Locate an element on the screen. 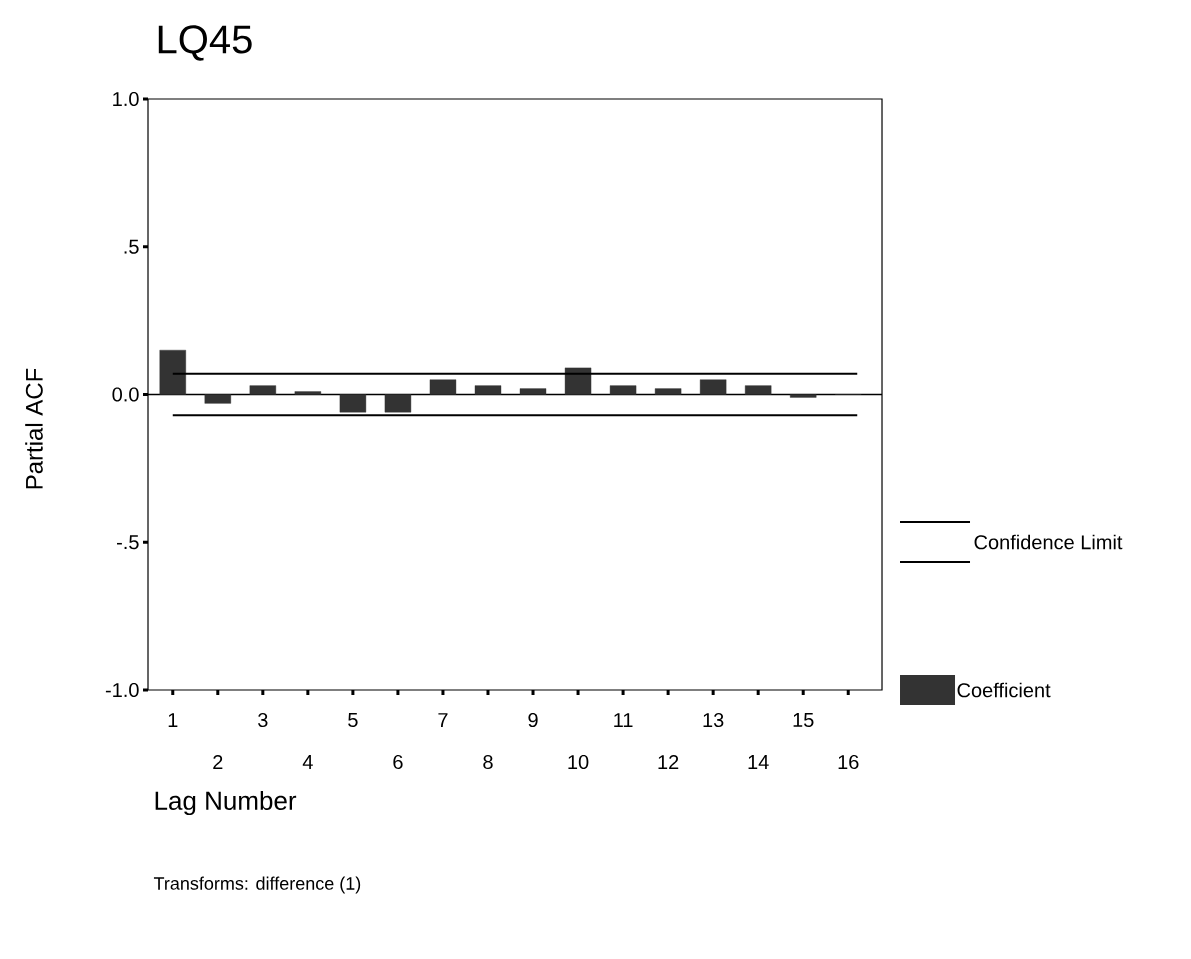  x-tick-label: 6 is located at coordinates (398, 762).